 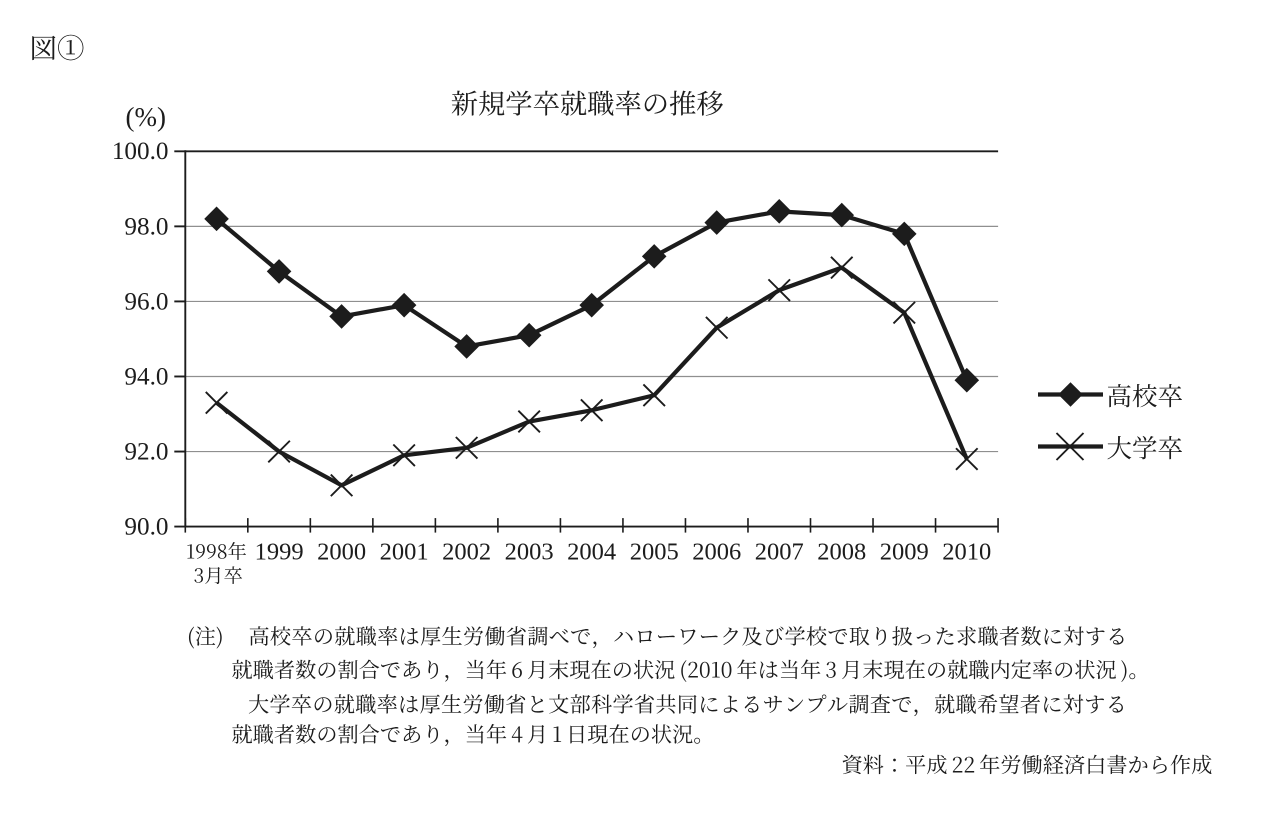 I want to click on svg-text: 2001, so click(x=404, y=551).